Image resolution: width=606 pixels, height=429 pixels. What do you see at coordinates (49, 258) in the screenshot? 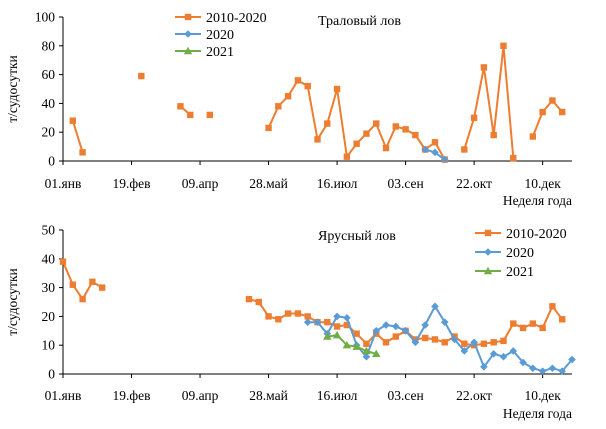
I see `y-tick-label: 40` at bounding box center [49, 258].